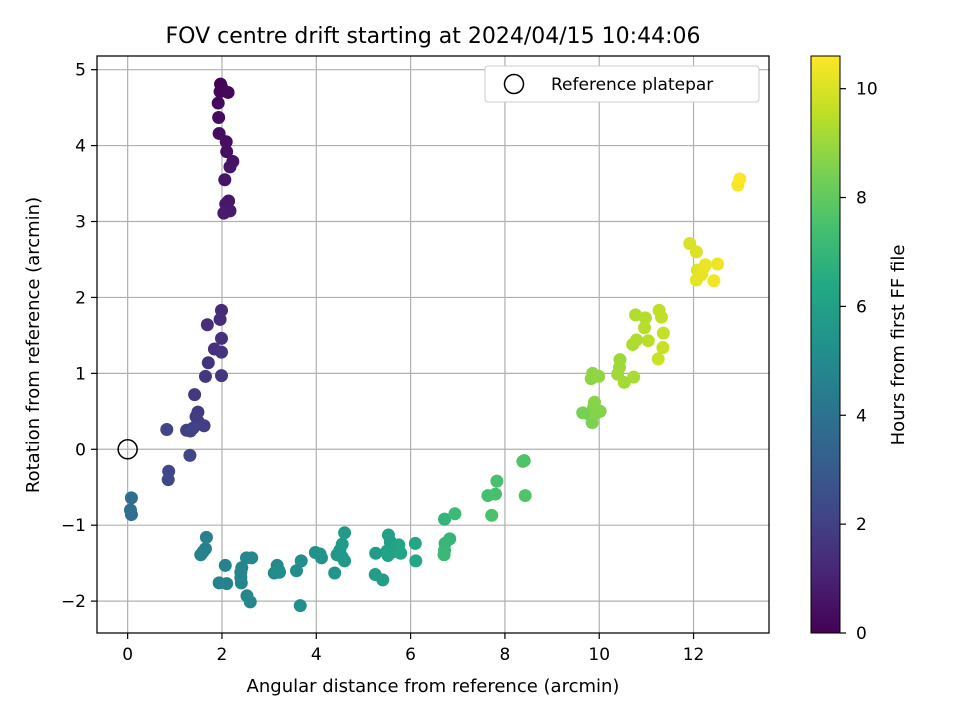 This screenshot has height=720, width=960. I want to click on y-tick-label: 5, so click(80, 71).